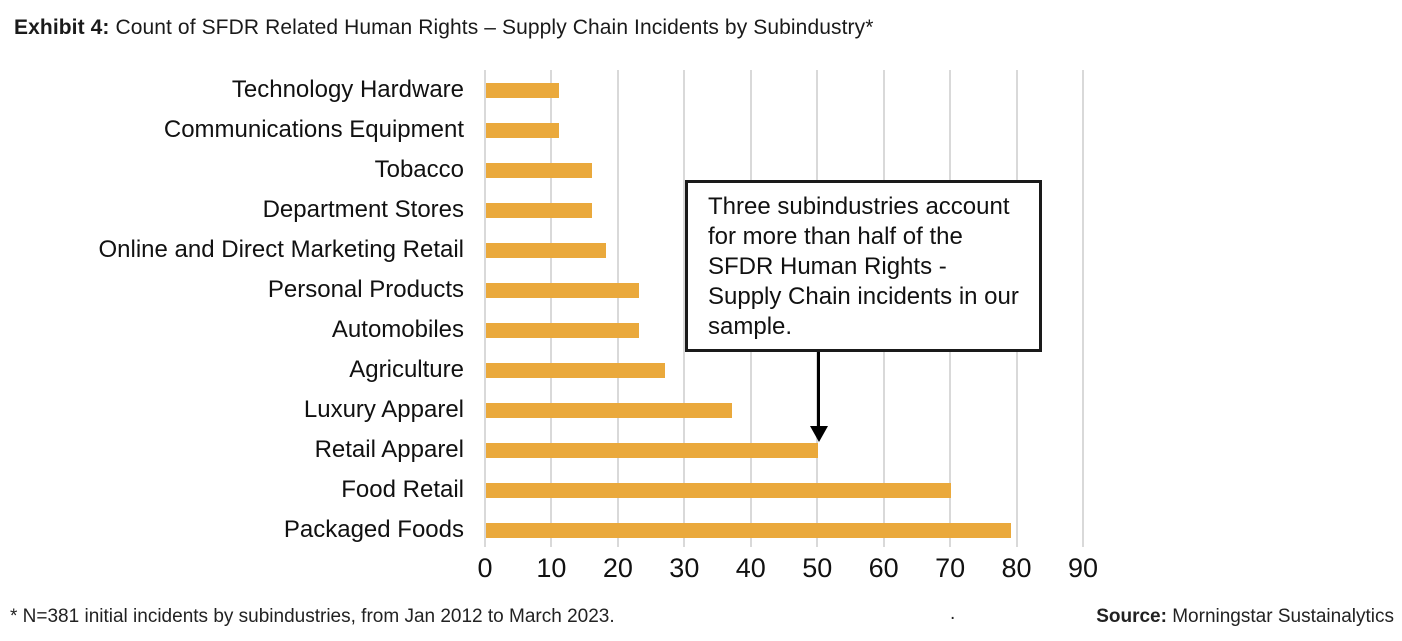 The width and height of the screenshot is (1402, 641). I want to click on x-axis-tick-label: 60, so click(883, 568).